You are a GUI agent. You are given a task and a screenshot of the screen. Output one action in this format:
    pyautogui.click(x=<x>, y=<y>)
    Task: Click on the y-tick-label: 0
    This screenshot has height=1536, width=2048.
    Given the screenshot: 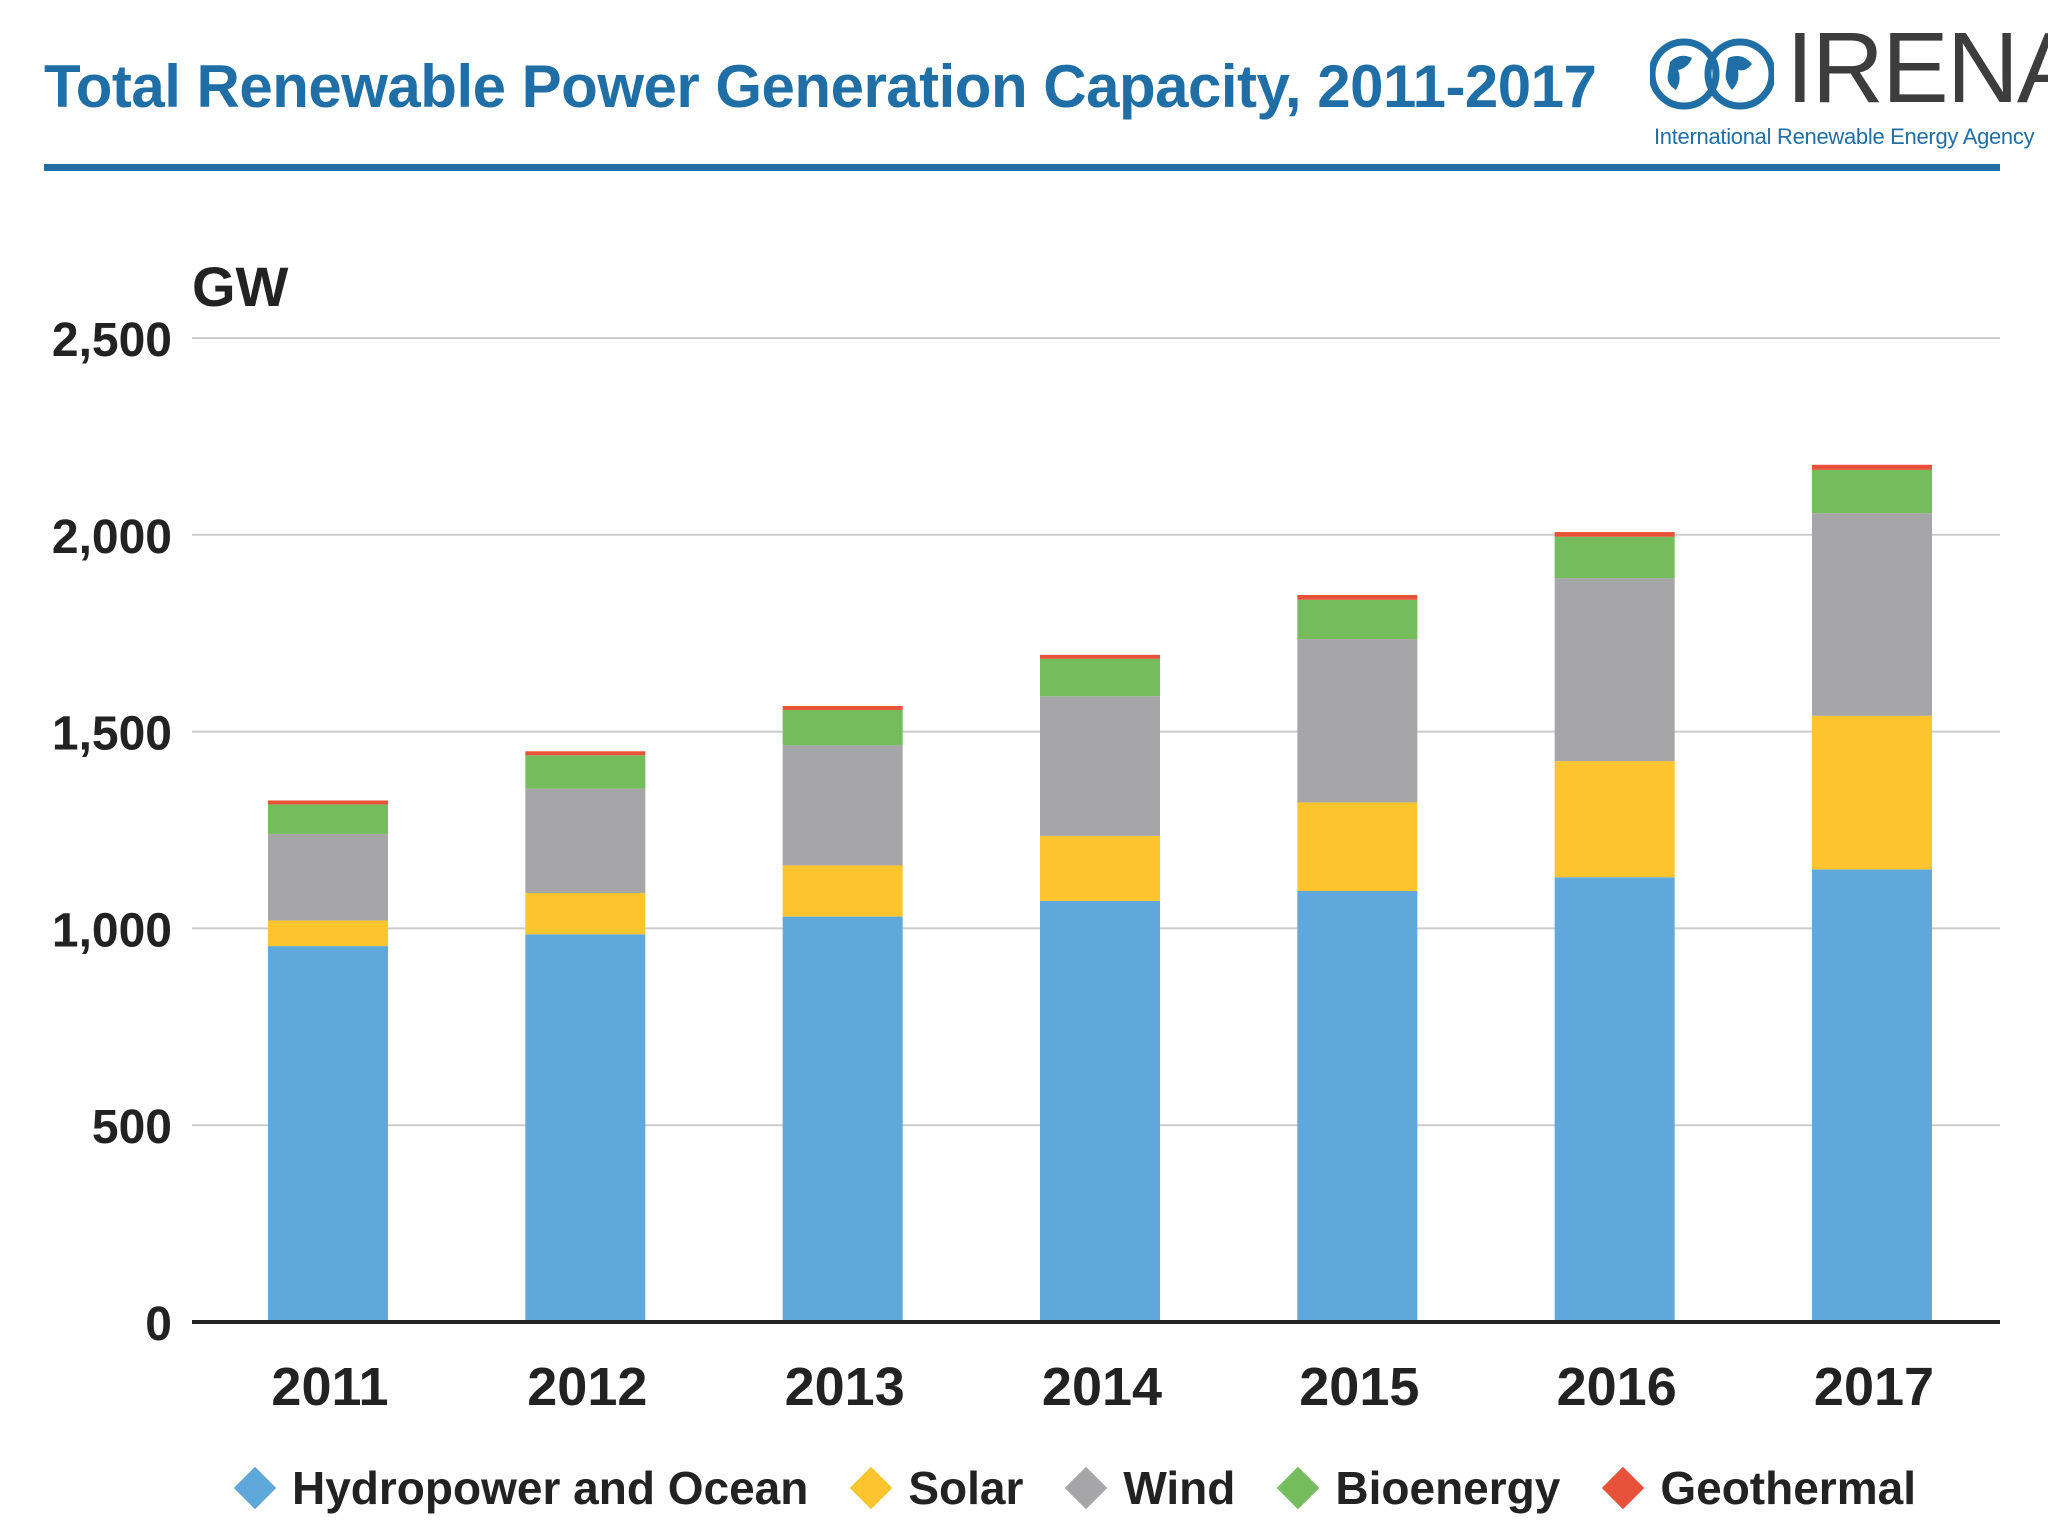 What is the action you would take?
    pyautogui.click(x=158, y=1324)
    